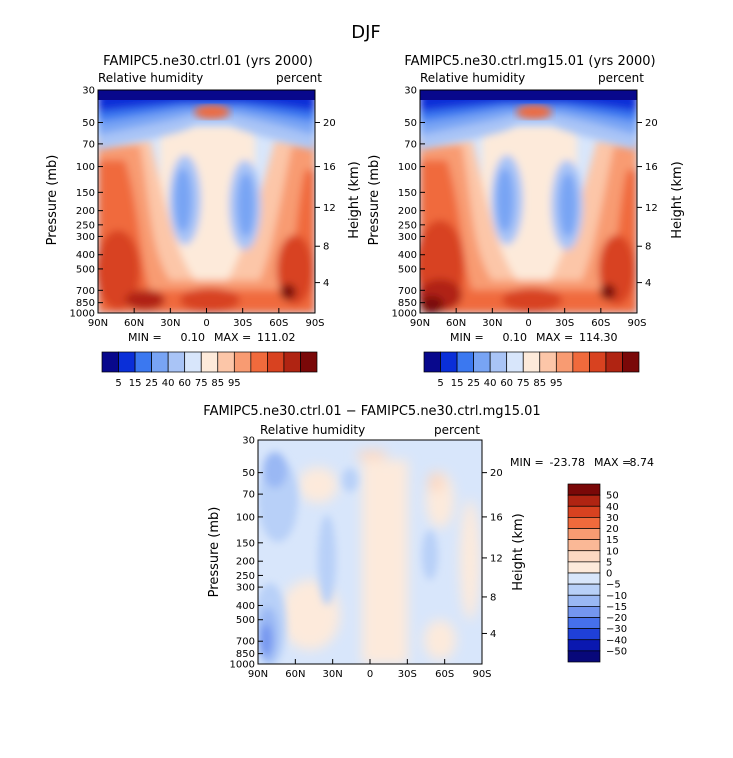  What do you see at coordinates (145, 337) in the screenshot?
I see `panel-ctrl-min-label: MIN =` at bounding box center [145, 337].